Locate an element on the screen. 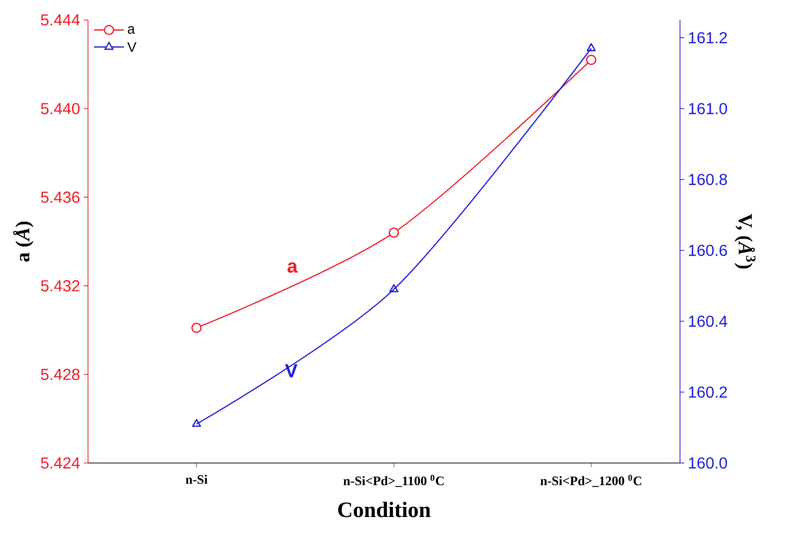 This screenshot has width=787, height=550. y2-tick-label: 160.0 is located at coordinates (708, 463).